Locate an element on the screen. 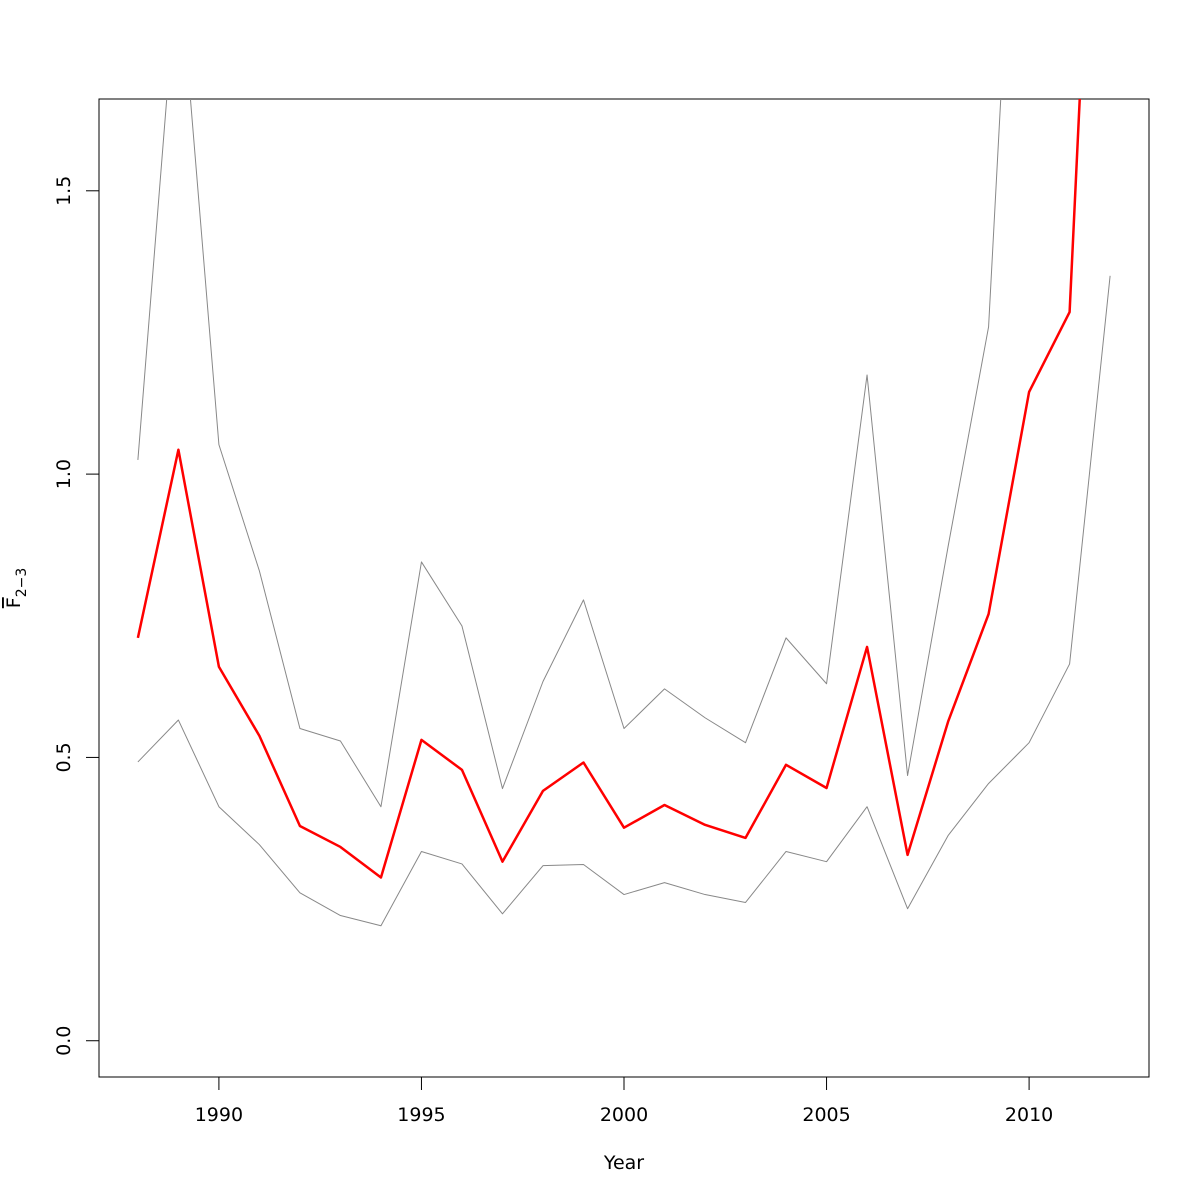 The height and width of the screenshot is (1200, 1200). x-tick-label: 2000 is located at coordinates (624, 1115).